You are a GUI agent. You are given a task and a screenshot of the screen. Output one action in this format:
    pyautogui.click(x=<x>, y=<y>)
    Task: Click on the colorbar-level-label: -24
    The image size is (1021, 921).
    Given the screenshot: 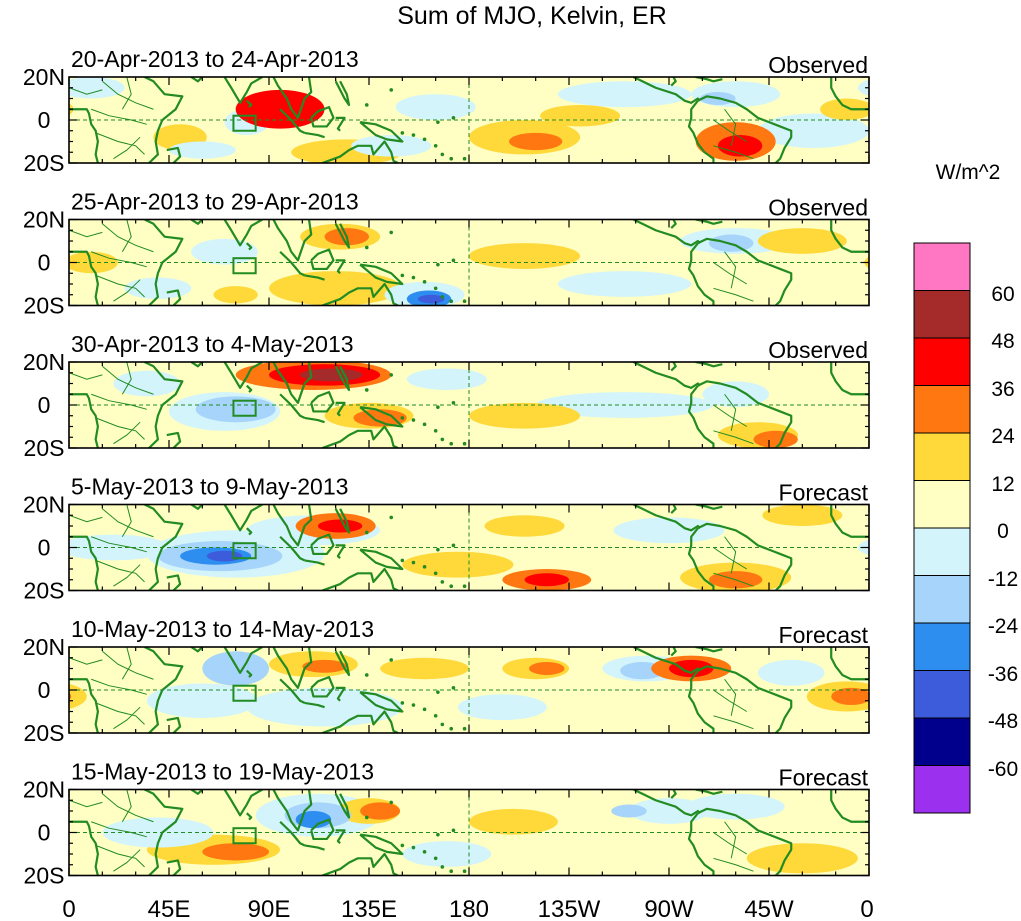 What is the action you would take?
    pyautogui.click(x=1003, y=626)
    